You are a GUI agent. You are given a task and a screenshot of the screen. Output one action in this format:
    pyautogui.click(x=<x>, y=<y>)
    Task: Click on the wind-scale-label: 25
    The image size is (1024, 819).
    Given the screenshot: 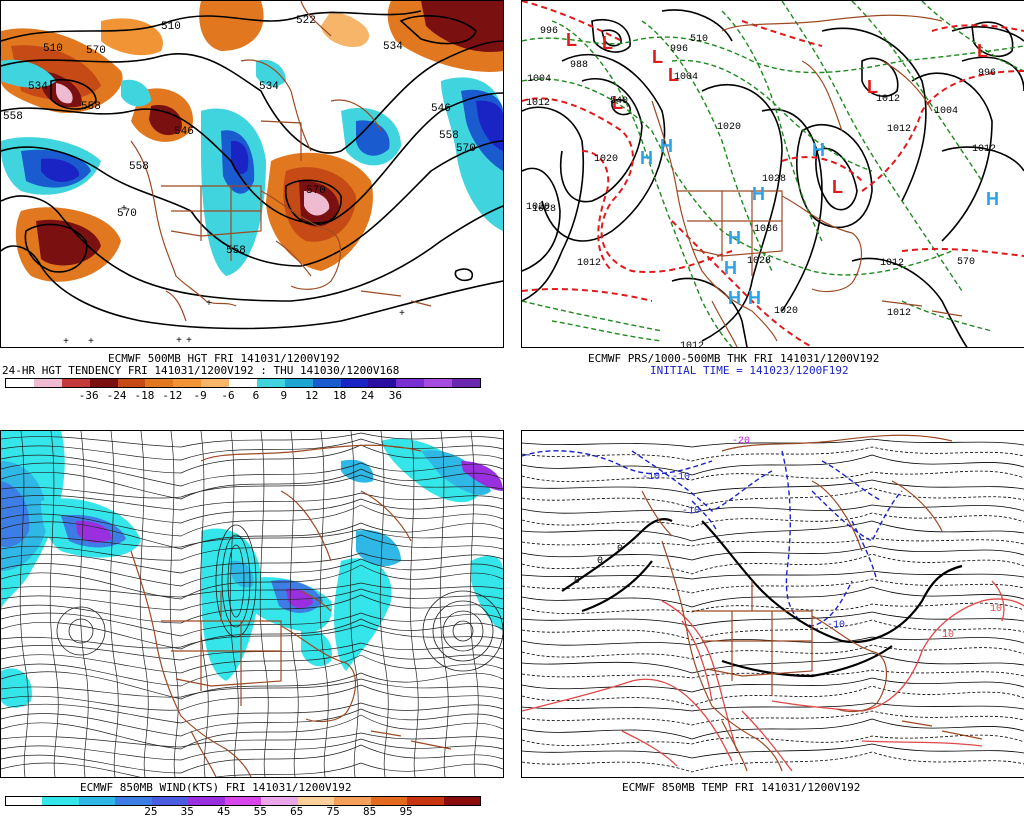 What is the action you would take?
    pyautogui.click(x=151, y=811)
    